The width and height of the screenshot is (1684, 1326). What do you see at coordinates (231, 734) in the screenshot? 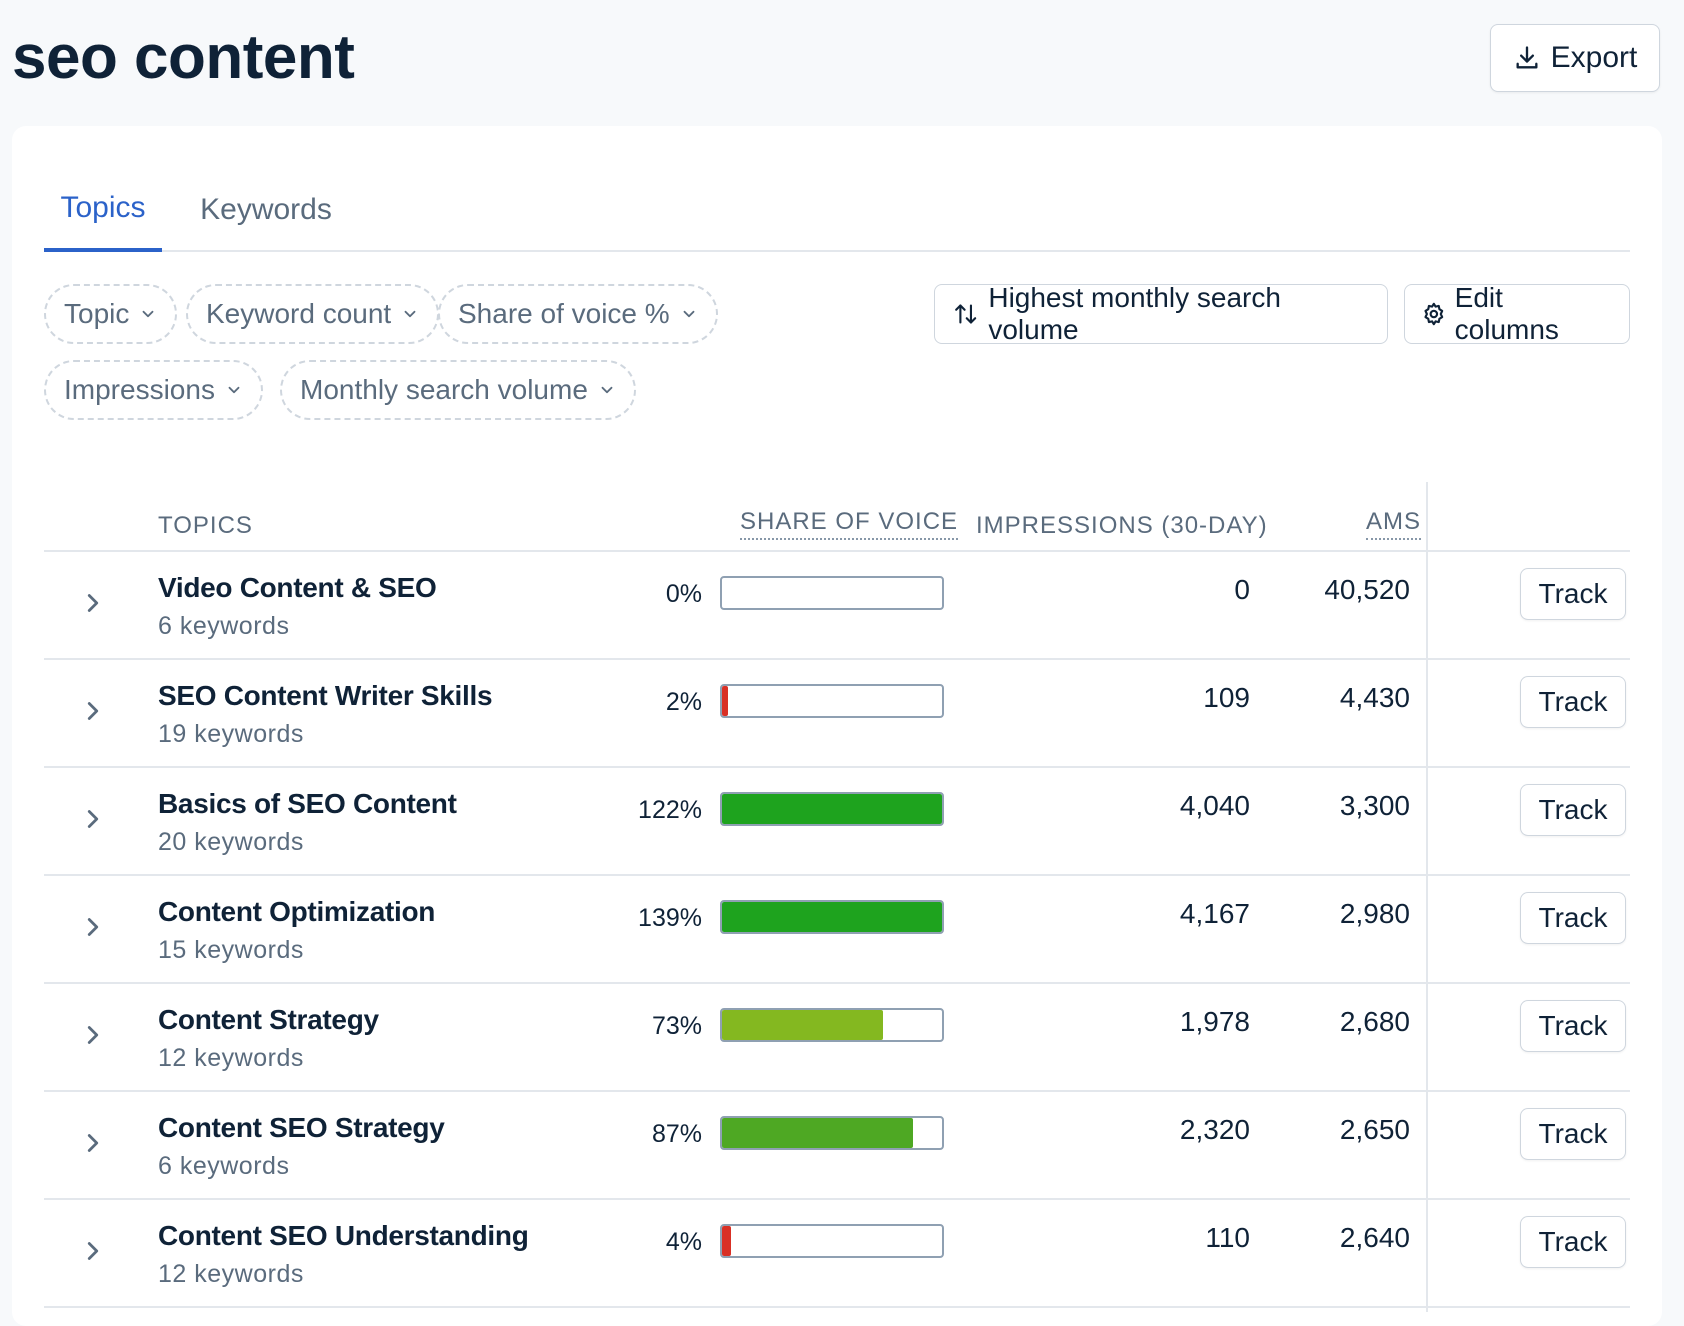
I see `topic-keyword-count: 19 keywords` at bounding box center [231, 734].